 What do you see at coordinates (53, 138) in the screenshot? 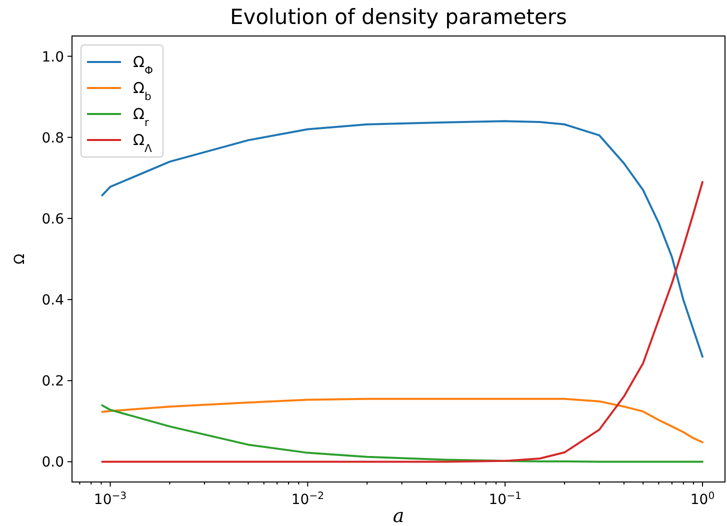
I see `y-tick-label: 0.8` at bounding box center [53, 138].